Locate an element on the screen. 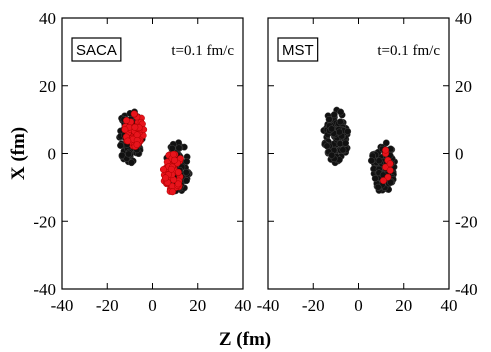  panel-label: SACA is located at coordinates (96, 50).